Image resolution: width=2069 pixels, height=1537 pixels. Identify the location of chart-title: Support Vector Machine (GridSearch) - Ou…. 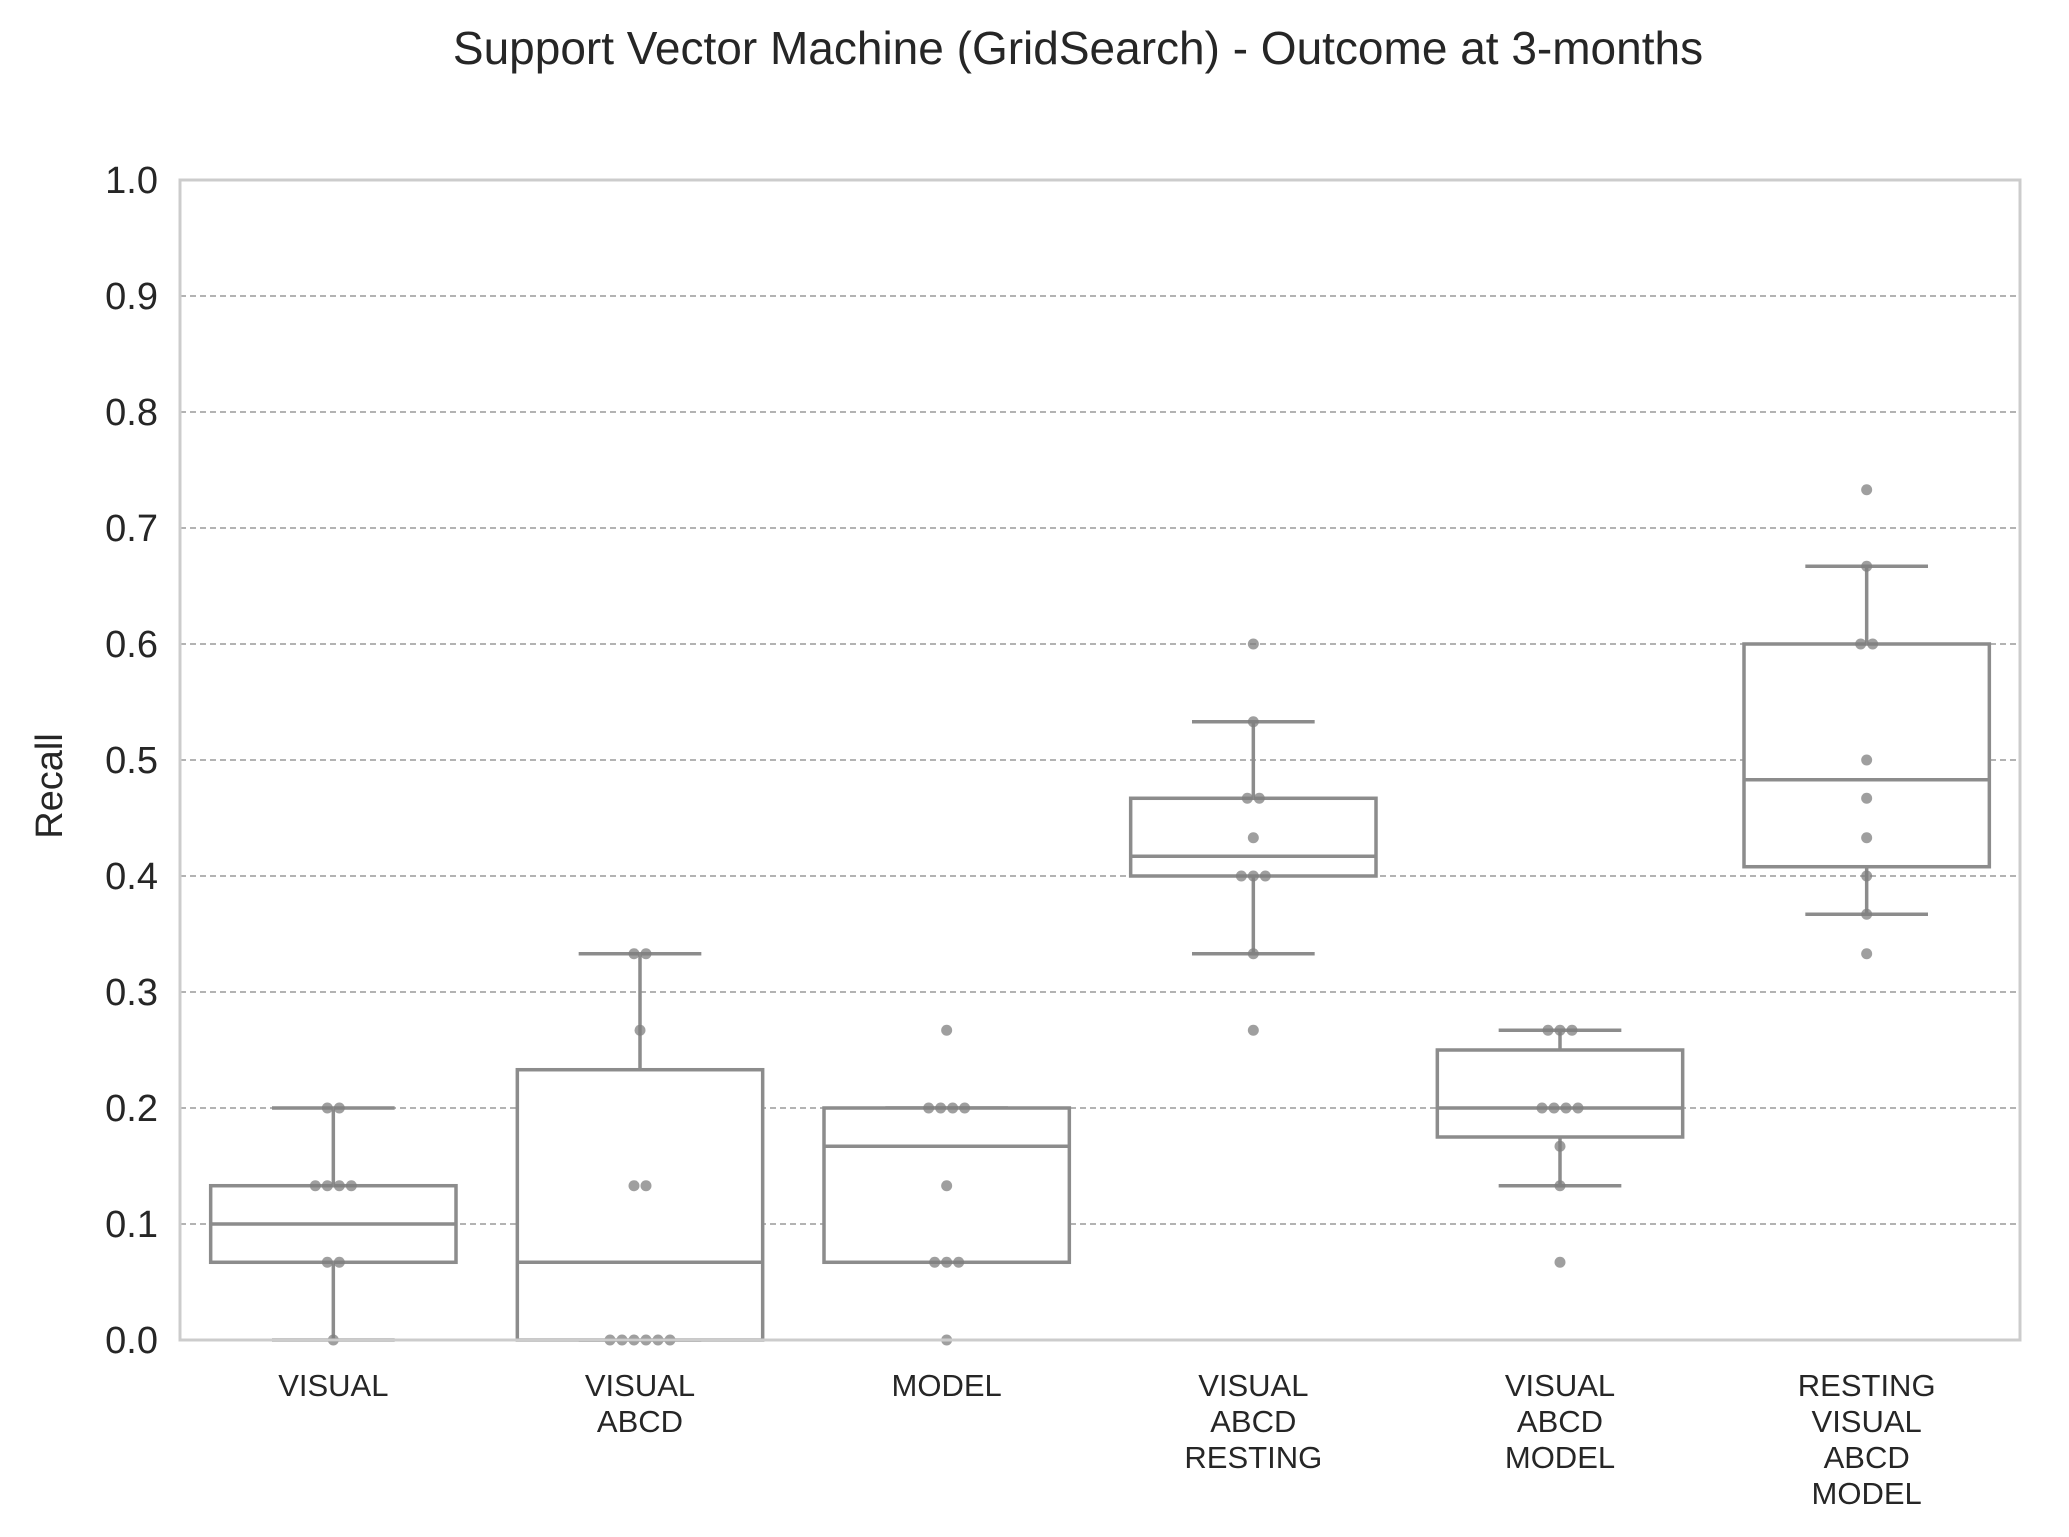
(1078, 48).